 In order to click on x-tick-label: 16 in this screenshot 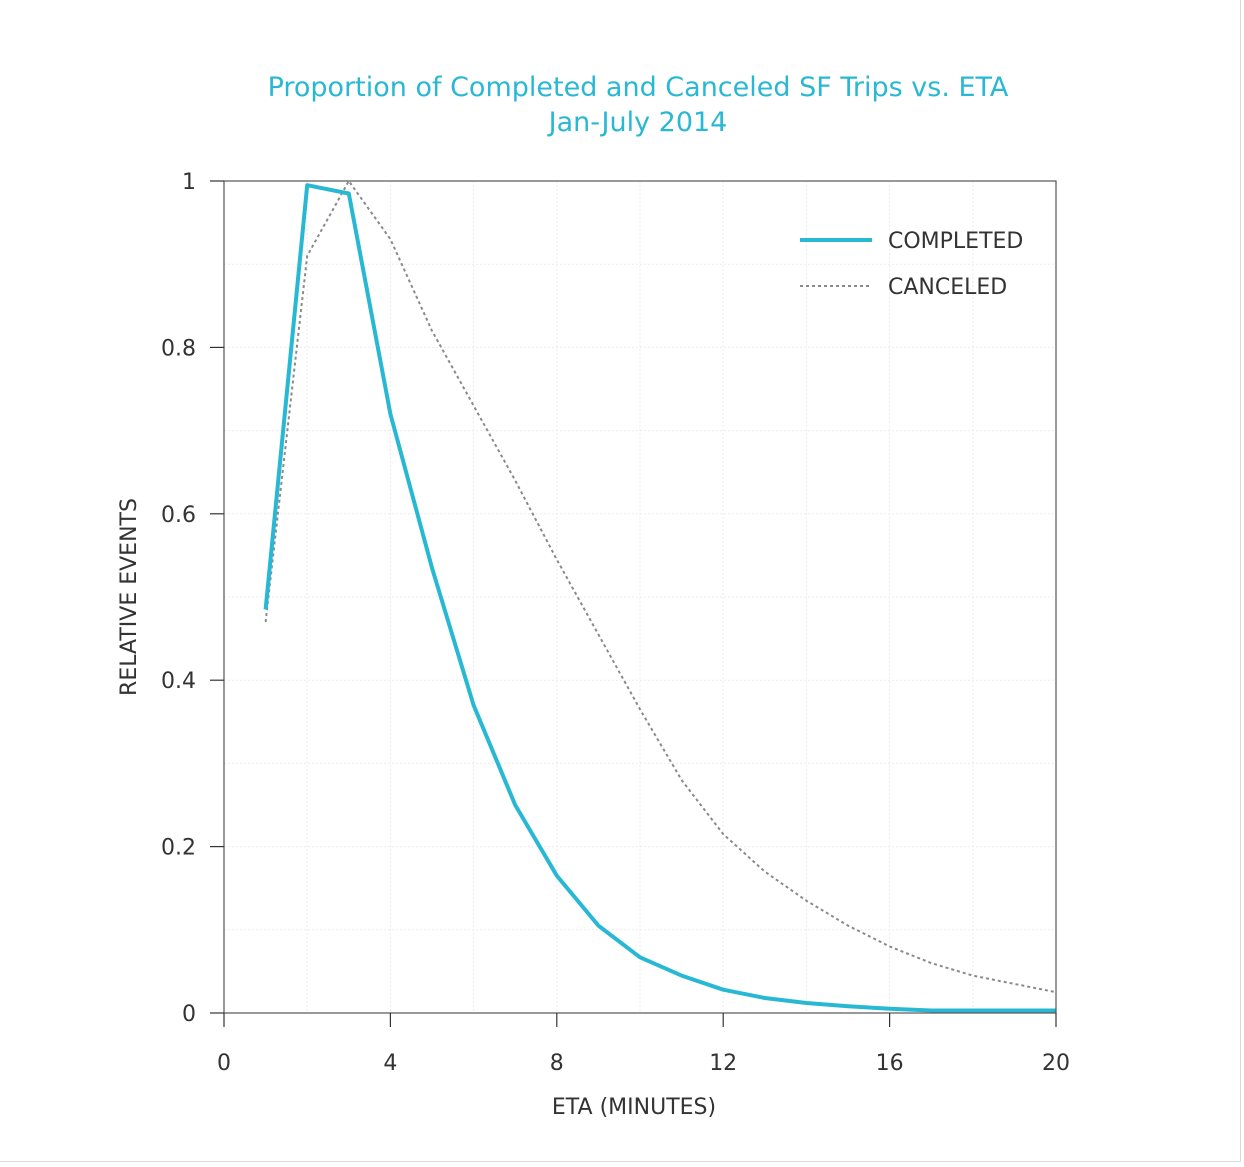, I will do `click(890, 1063)`.